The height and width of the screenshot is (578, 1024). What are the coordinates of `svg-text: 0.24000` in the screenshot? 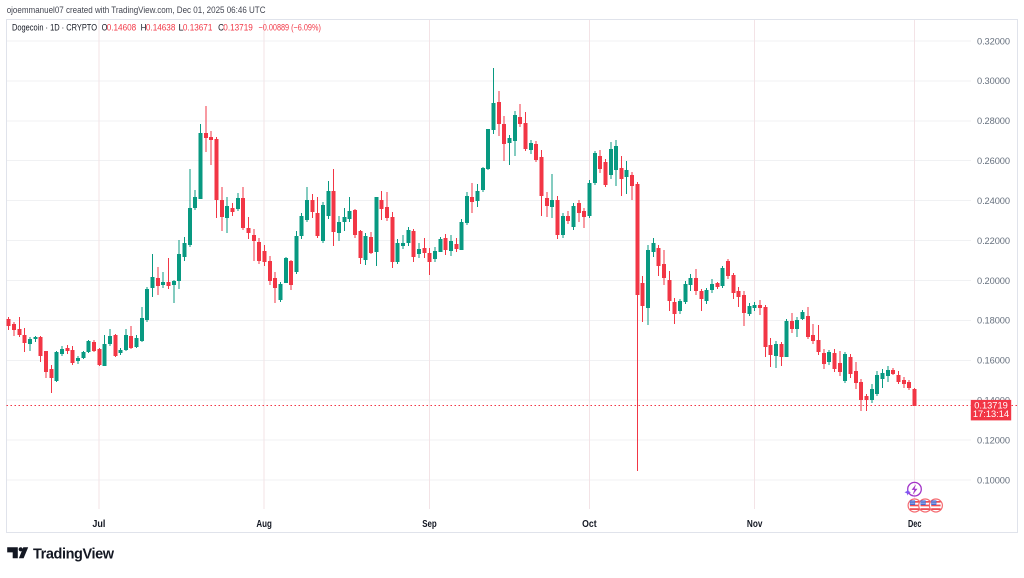 It's located at (993, 201).